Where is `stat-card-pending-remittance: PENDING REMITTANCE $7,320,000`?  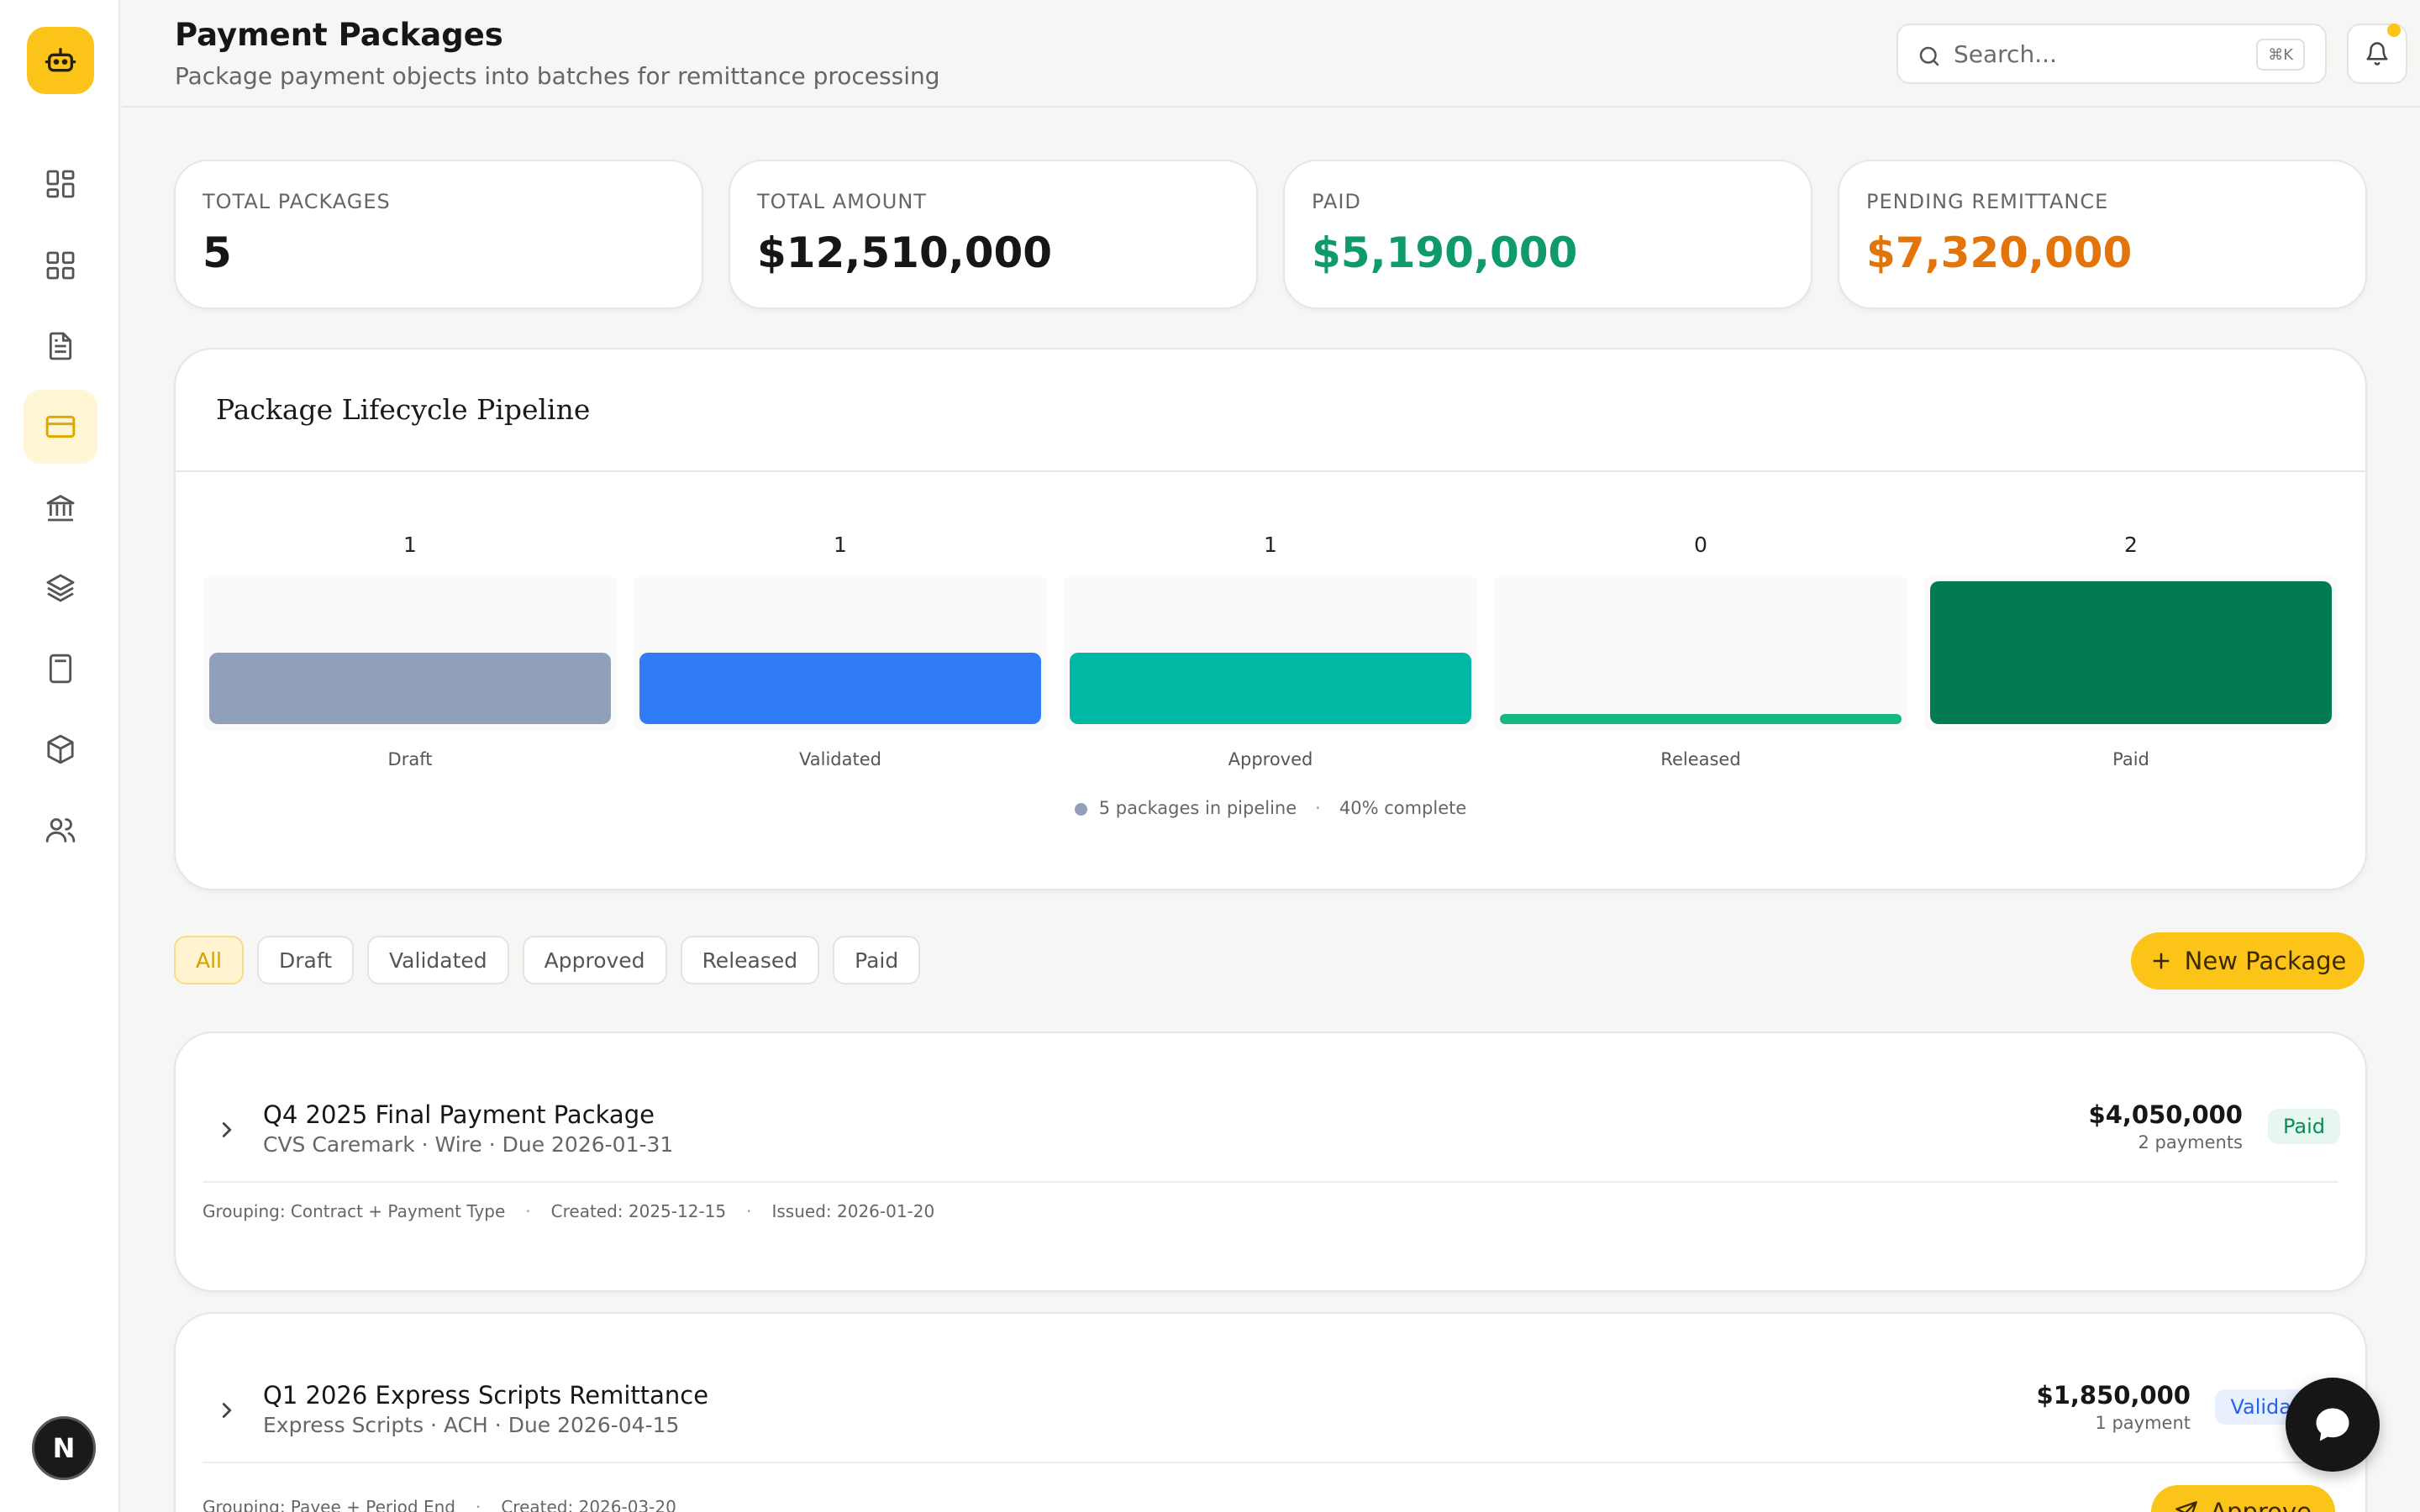
stat-card-pending-remittance: PENDING REMITTANCE $7,320,000 is located at coordinates (2102, 234).